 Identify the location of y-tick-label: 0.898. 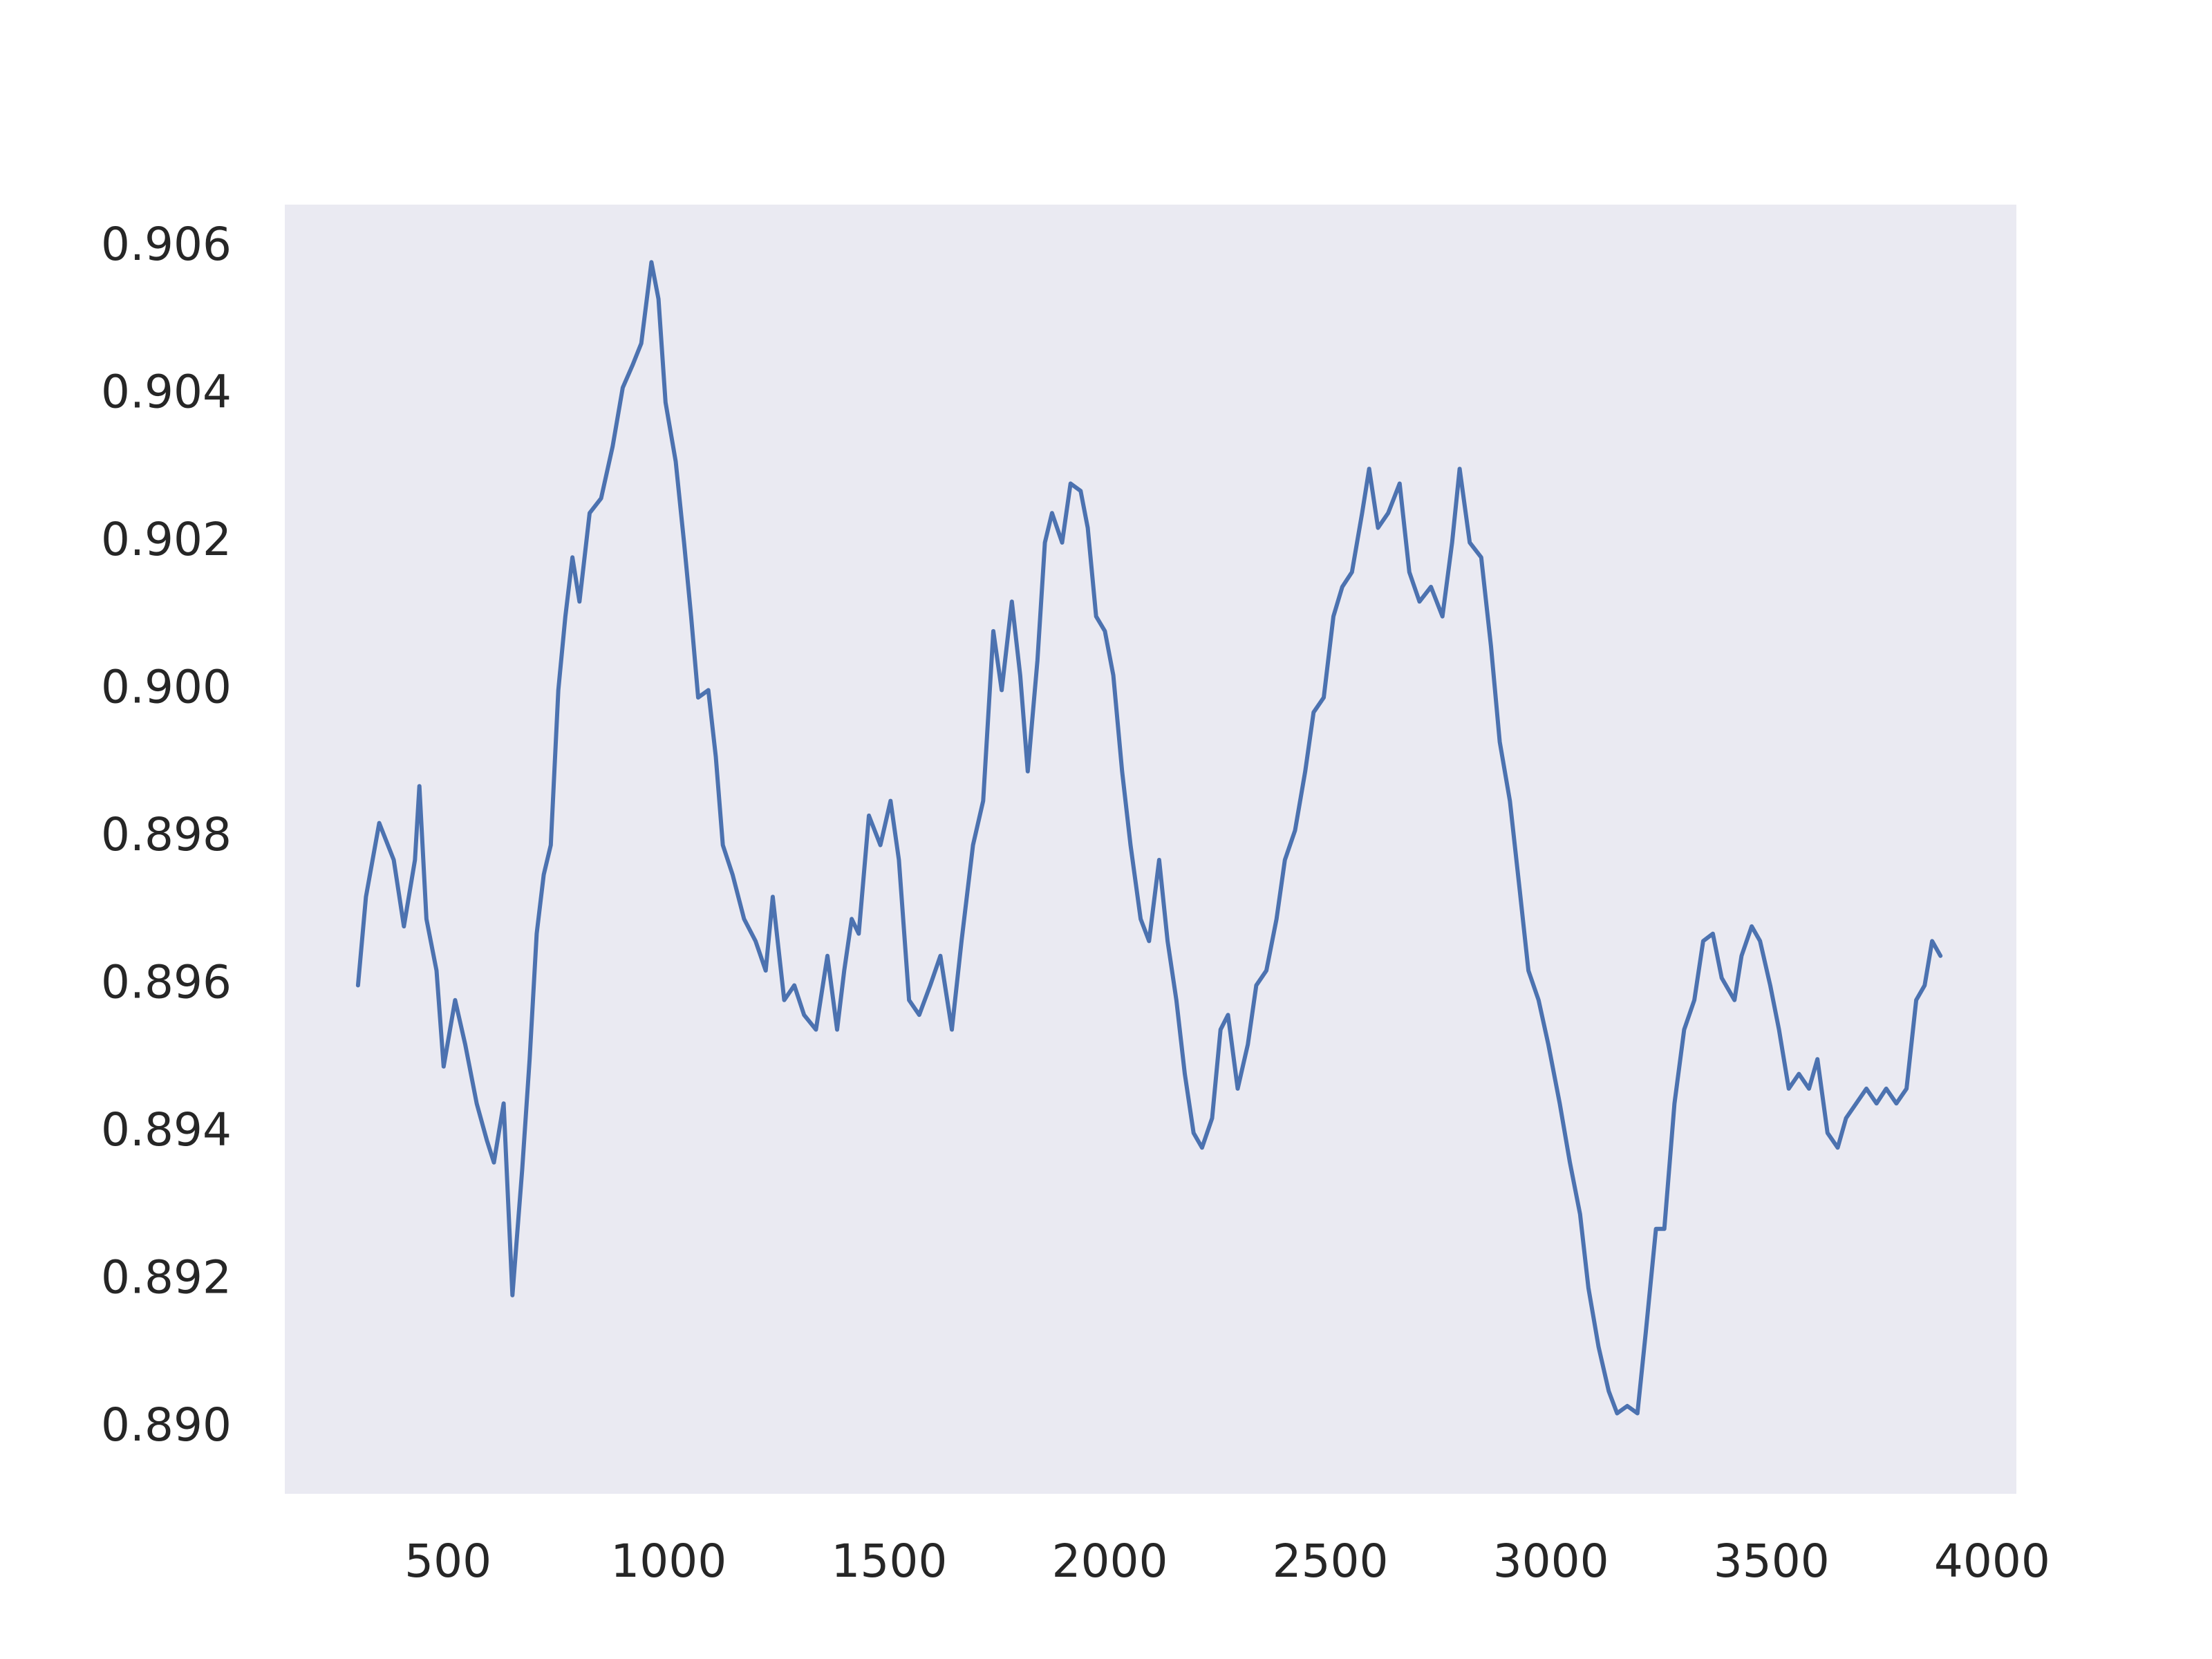
(167, 835).